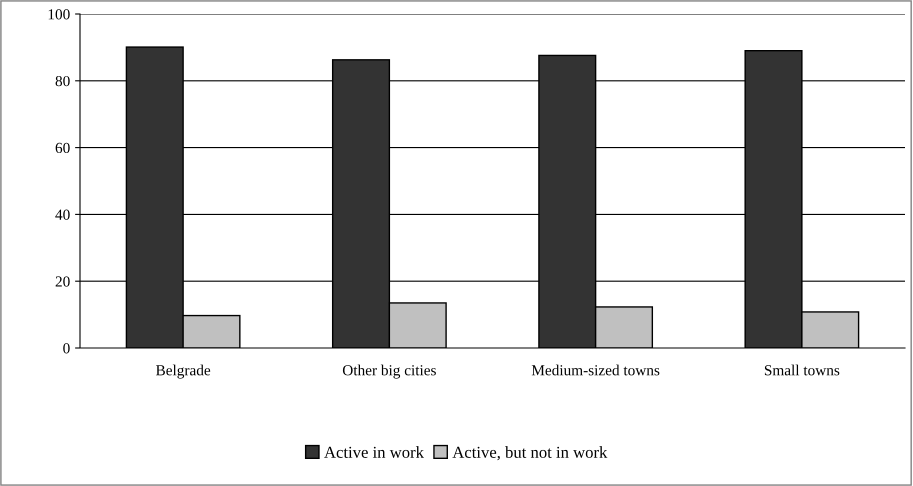 The height and width of the screenshot is (486, 913). I want to click on x-tick-label: Belgrade, so click(183, 371).